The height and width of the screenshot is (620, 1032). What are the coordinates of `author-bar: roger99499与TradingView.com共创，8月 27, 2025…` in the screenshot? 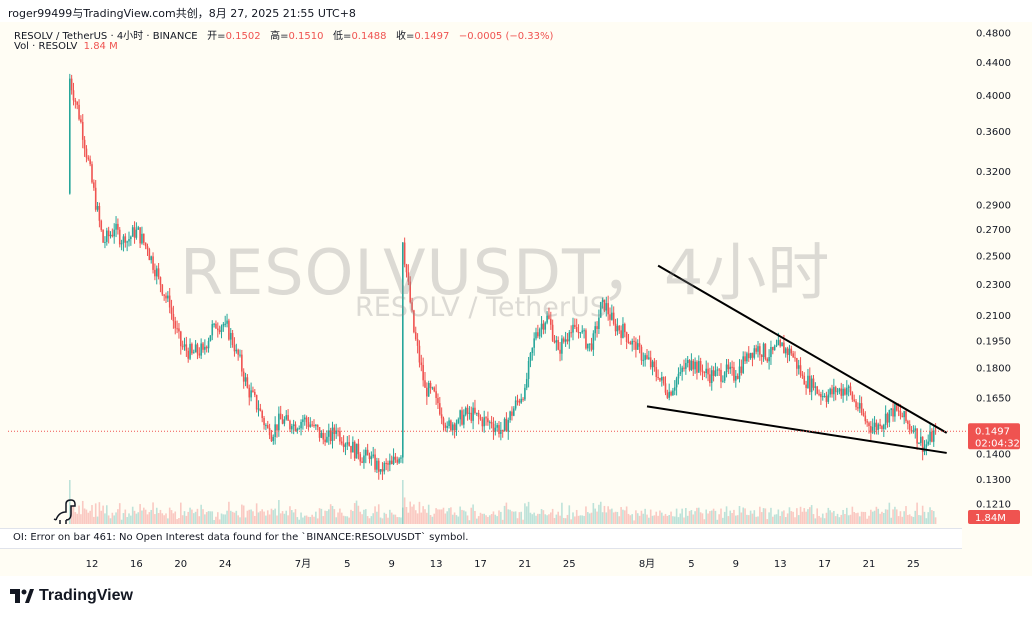 It's located at (516, 11).